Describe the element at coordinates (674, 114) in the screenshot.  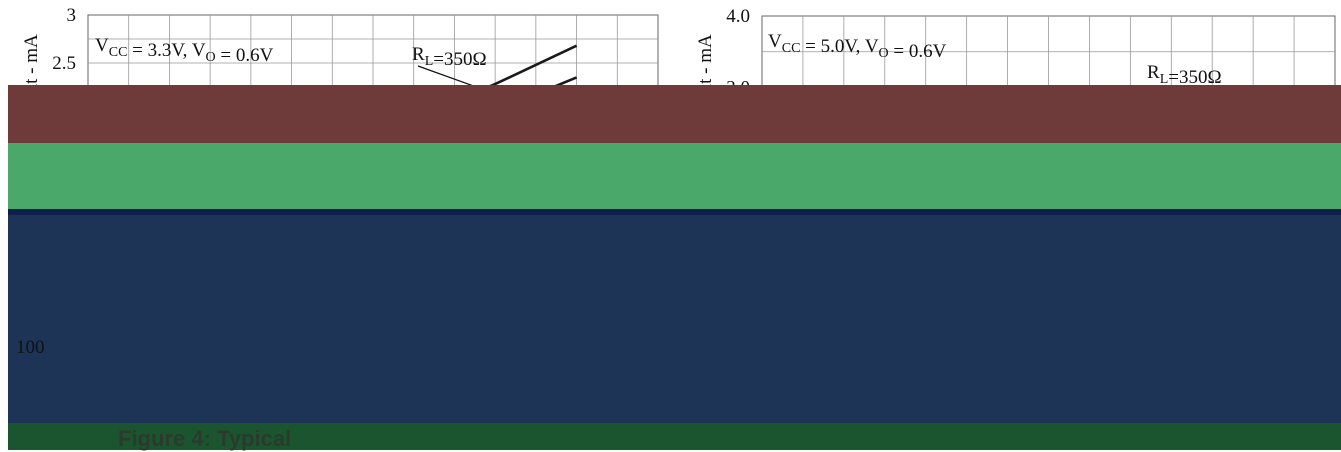
I see `maroon-overlay-band` at that location.